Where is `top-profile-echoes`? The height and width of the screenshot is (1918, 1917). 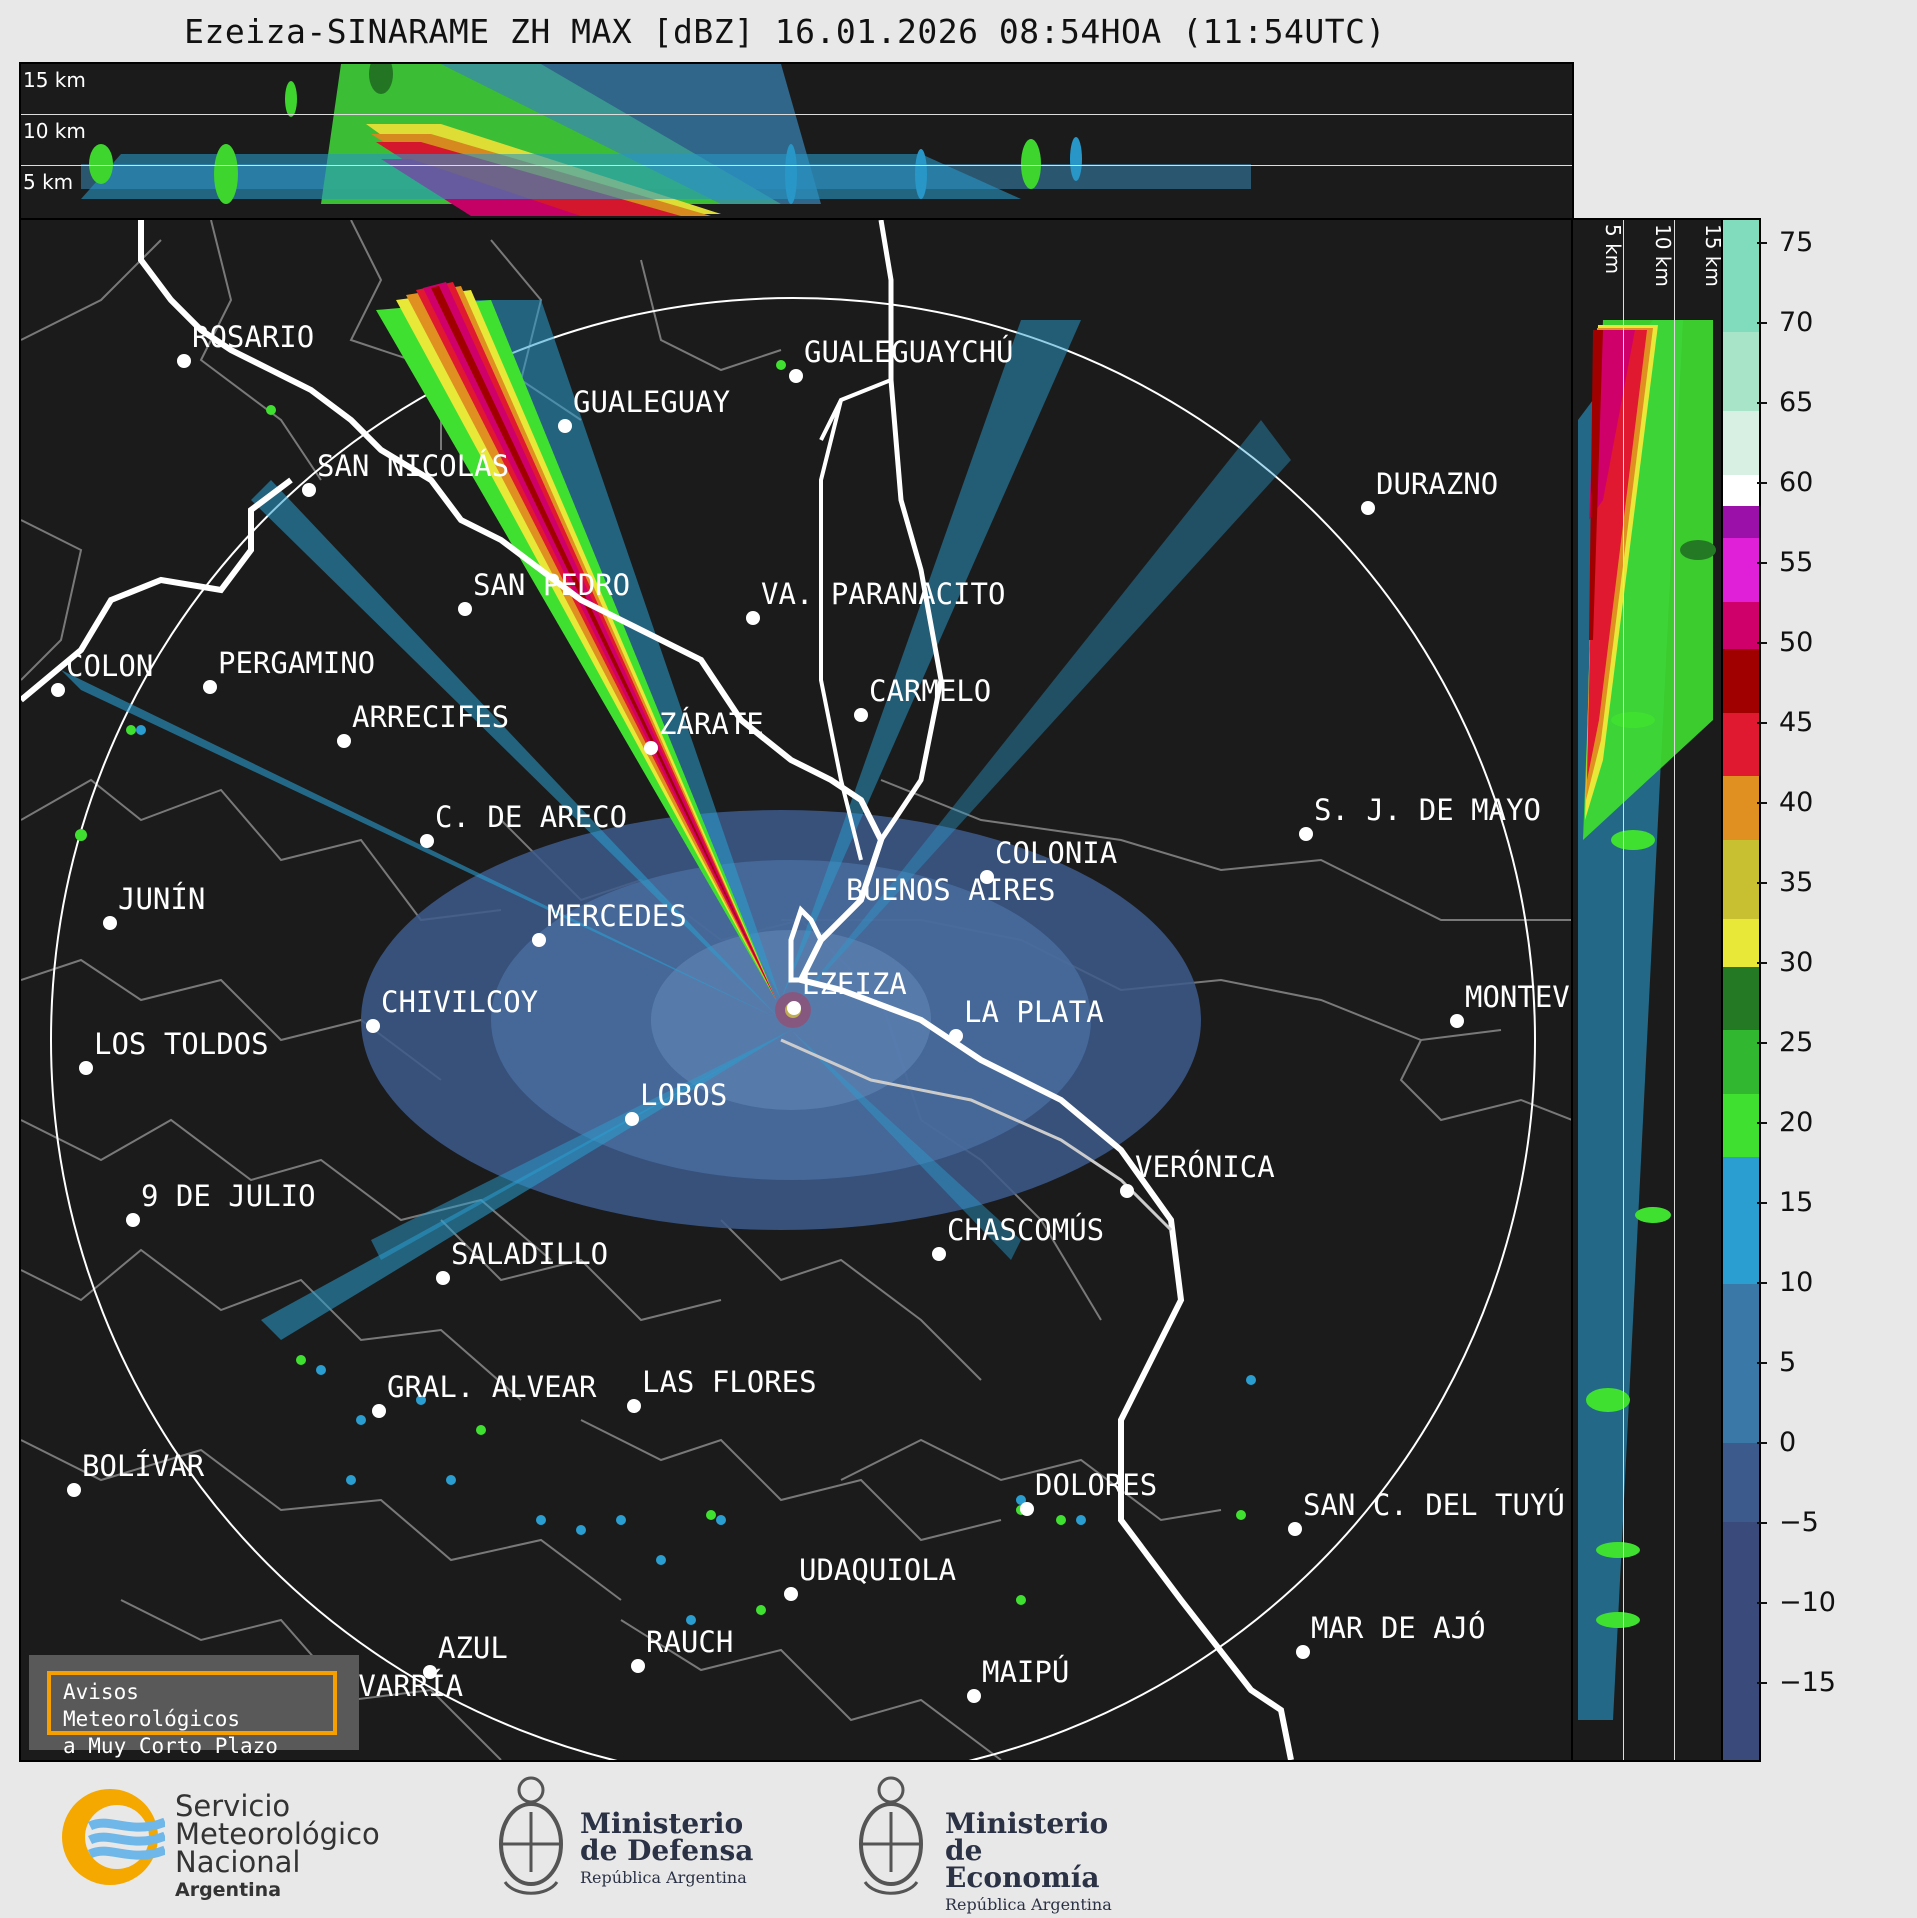
top-profile-echoes is located at coordinates (666, 140).